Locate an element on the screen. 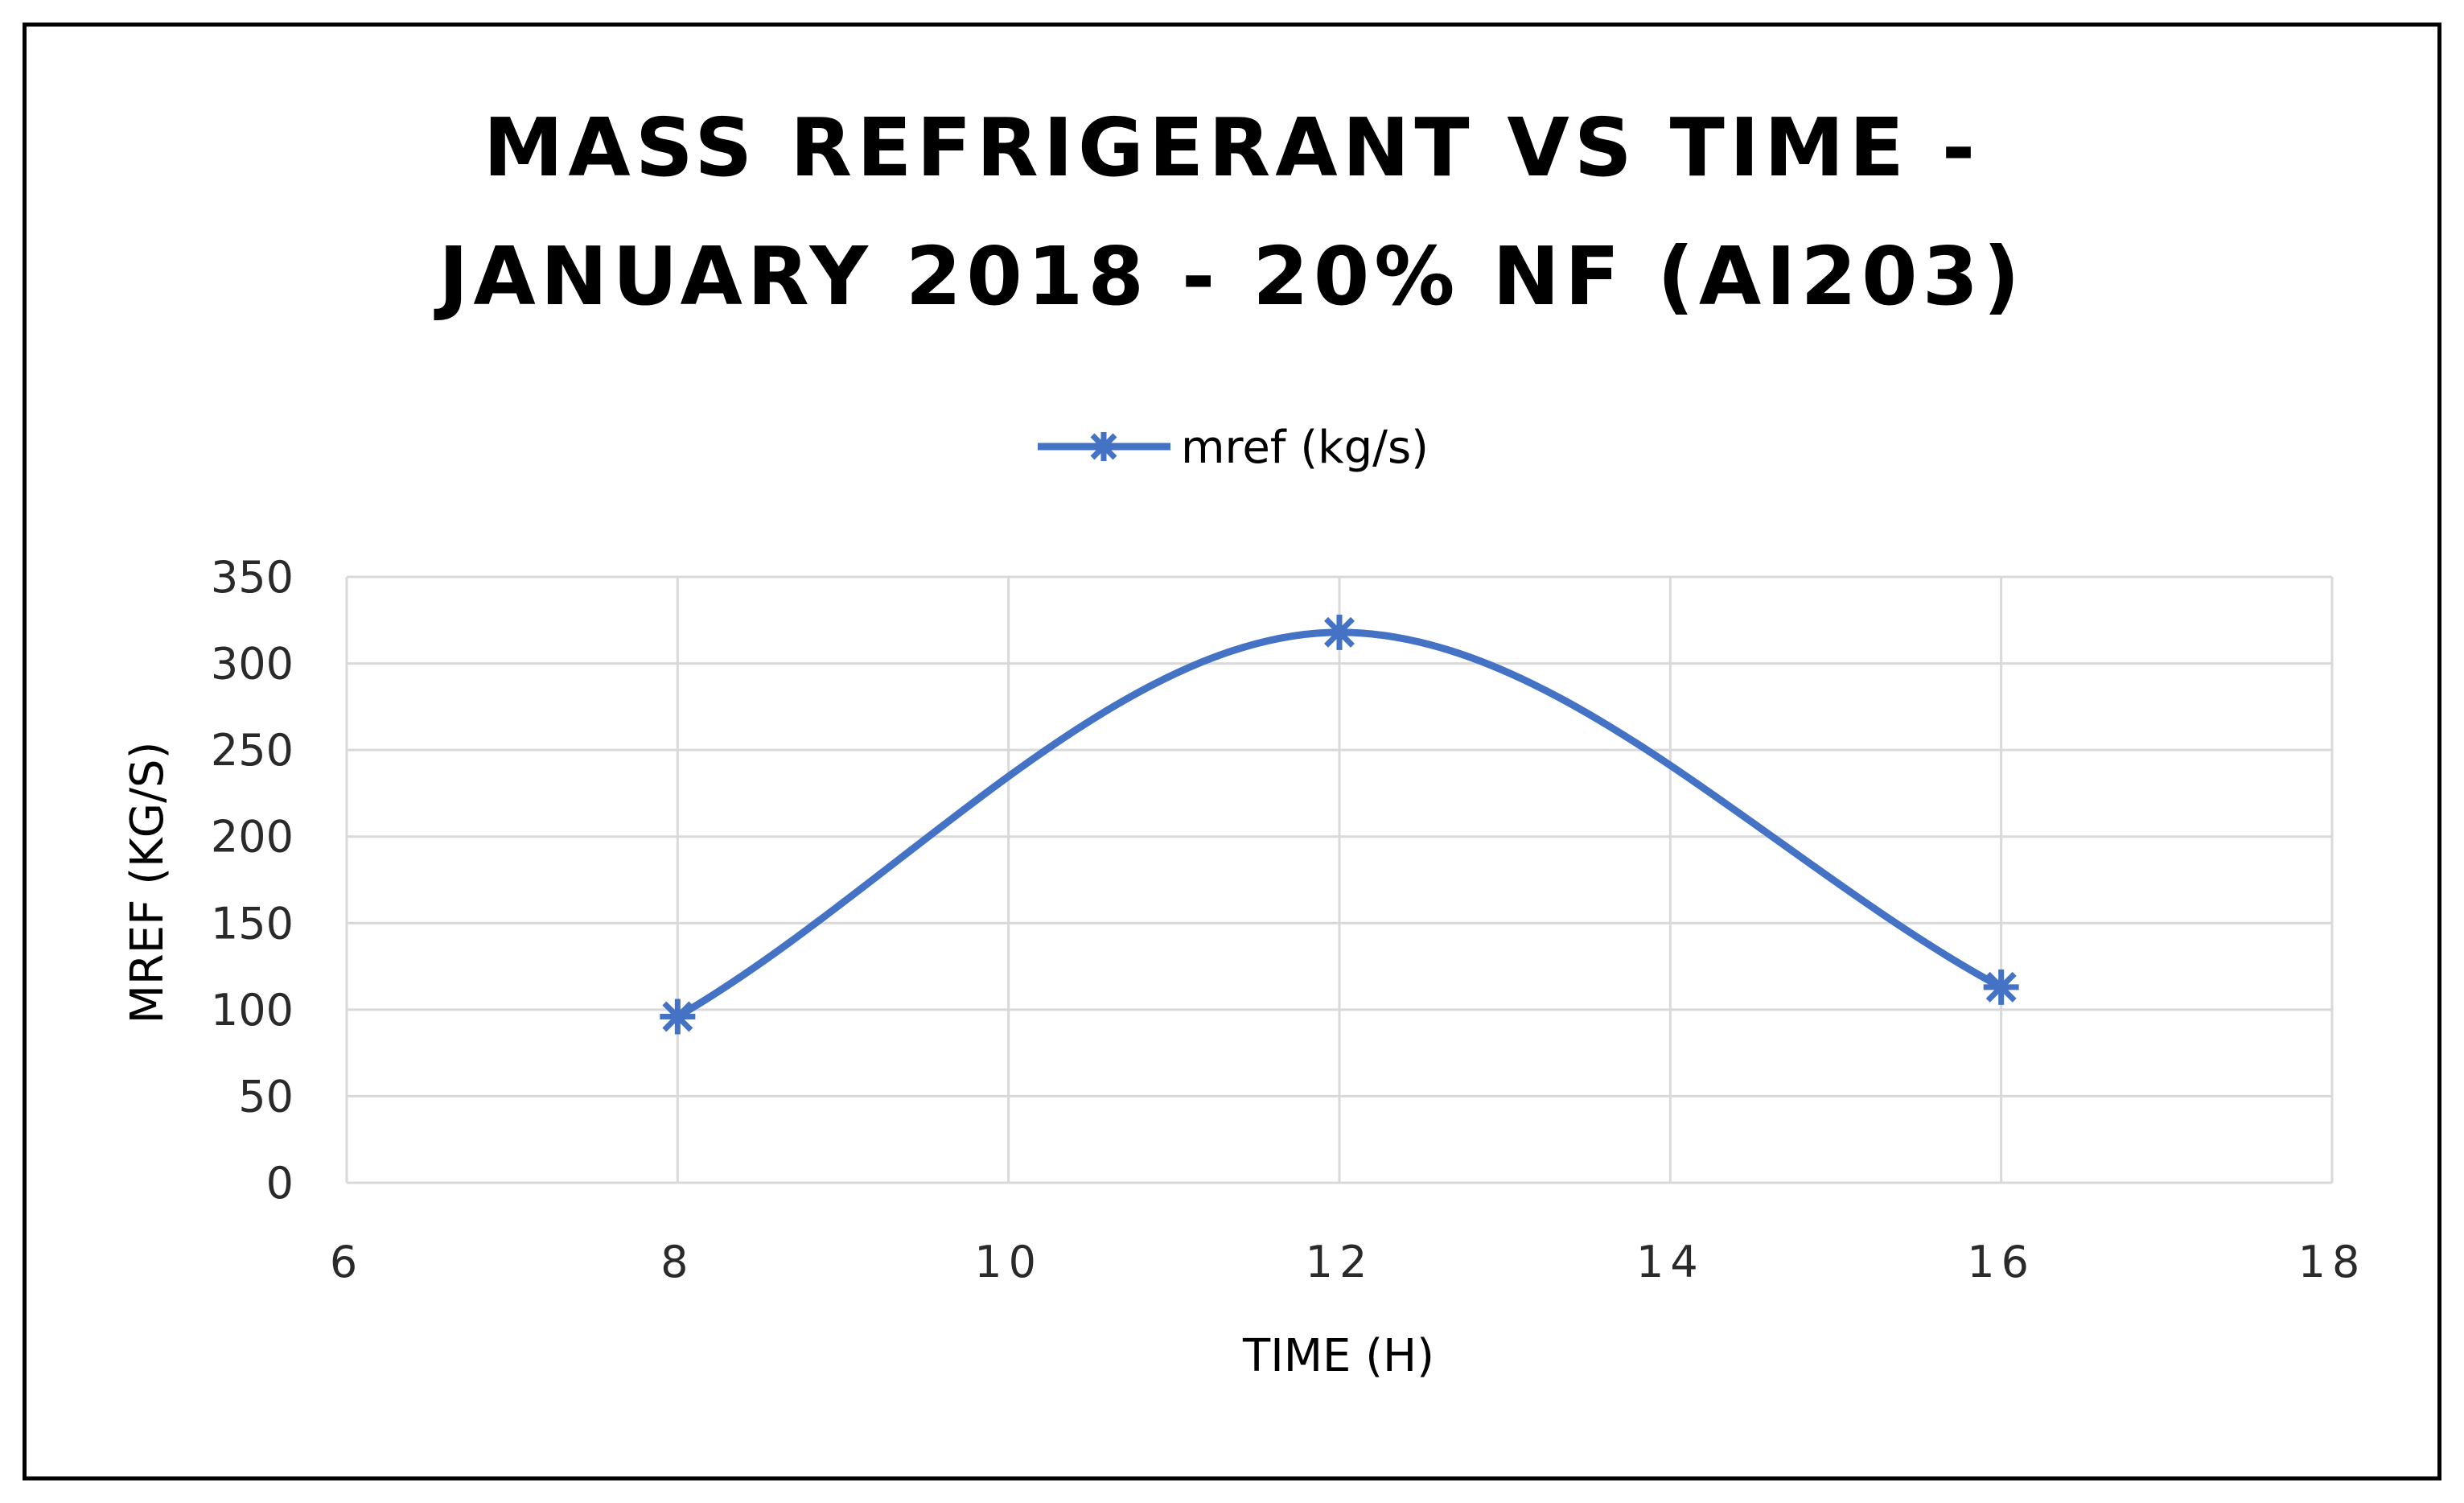  y-tick-label: 0 is located at coordinates (280, 1183).